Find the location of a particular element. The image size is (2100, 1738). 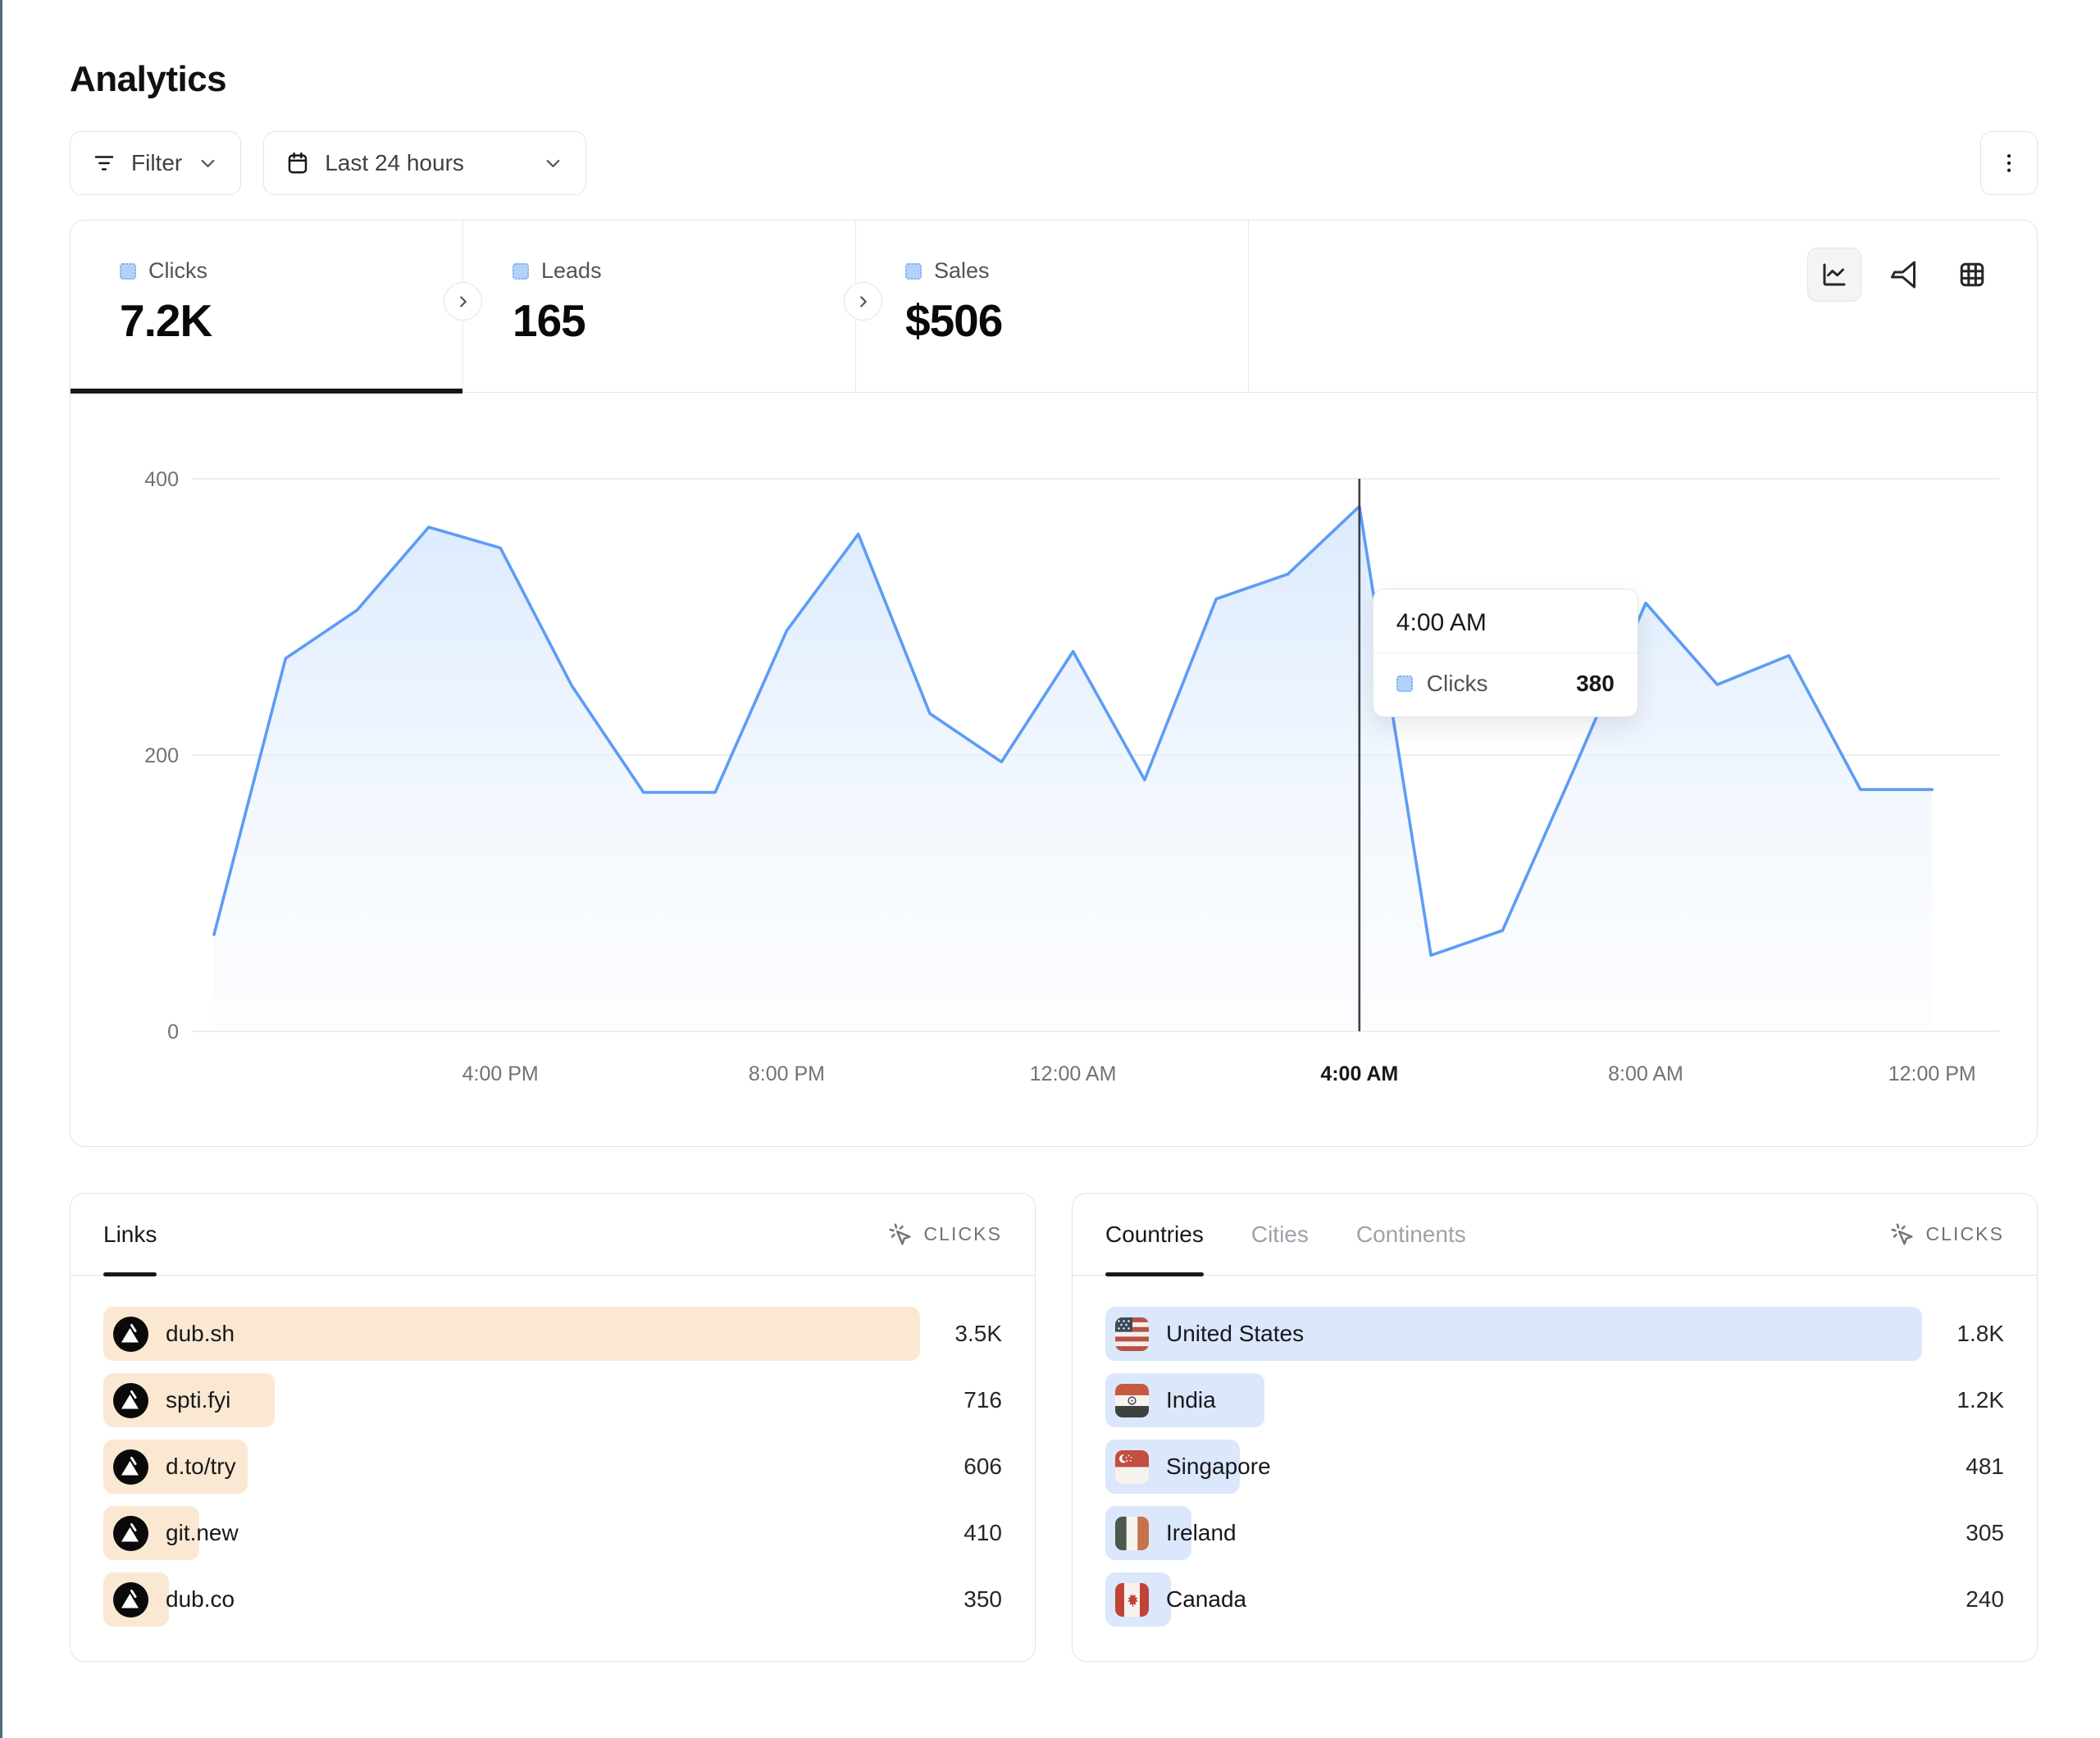

more-options-button is located at coordinates (2009, 163).